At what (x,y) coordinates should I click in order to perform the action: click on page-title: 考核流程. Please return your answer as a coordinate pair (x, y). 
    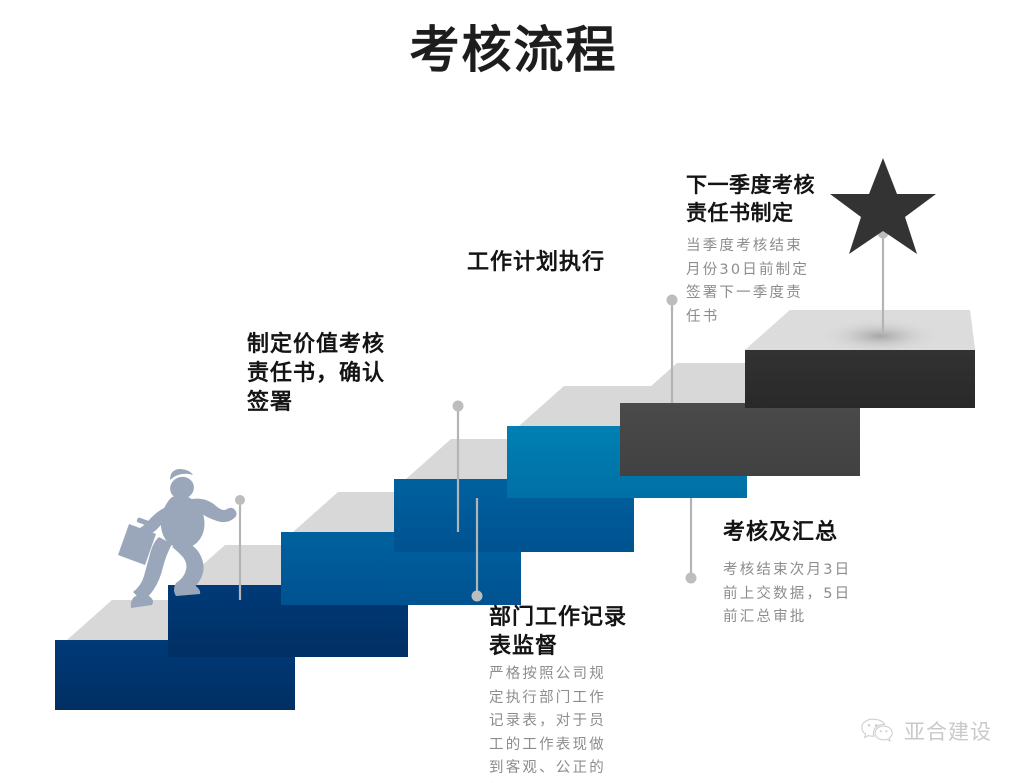
    Looking at the image, I should click on (513, 50).